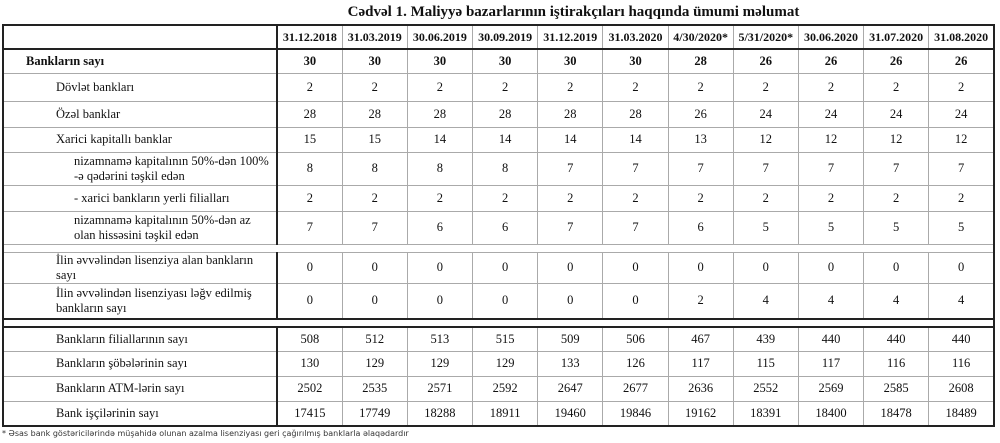 The image size is (1000, 443). What do you see at coordinates (831, 37) in the screenshot?
I see `column-header: 30.06.2020` at bounding box center [831, 37].